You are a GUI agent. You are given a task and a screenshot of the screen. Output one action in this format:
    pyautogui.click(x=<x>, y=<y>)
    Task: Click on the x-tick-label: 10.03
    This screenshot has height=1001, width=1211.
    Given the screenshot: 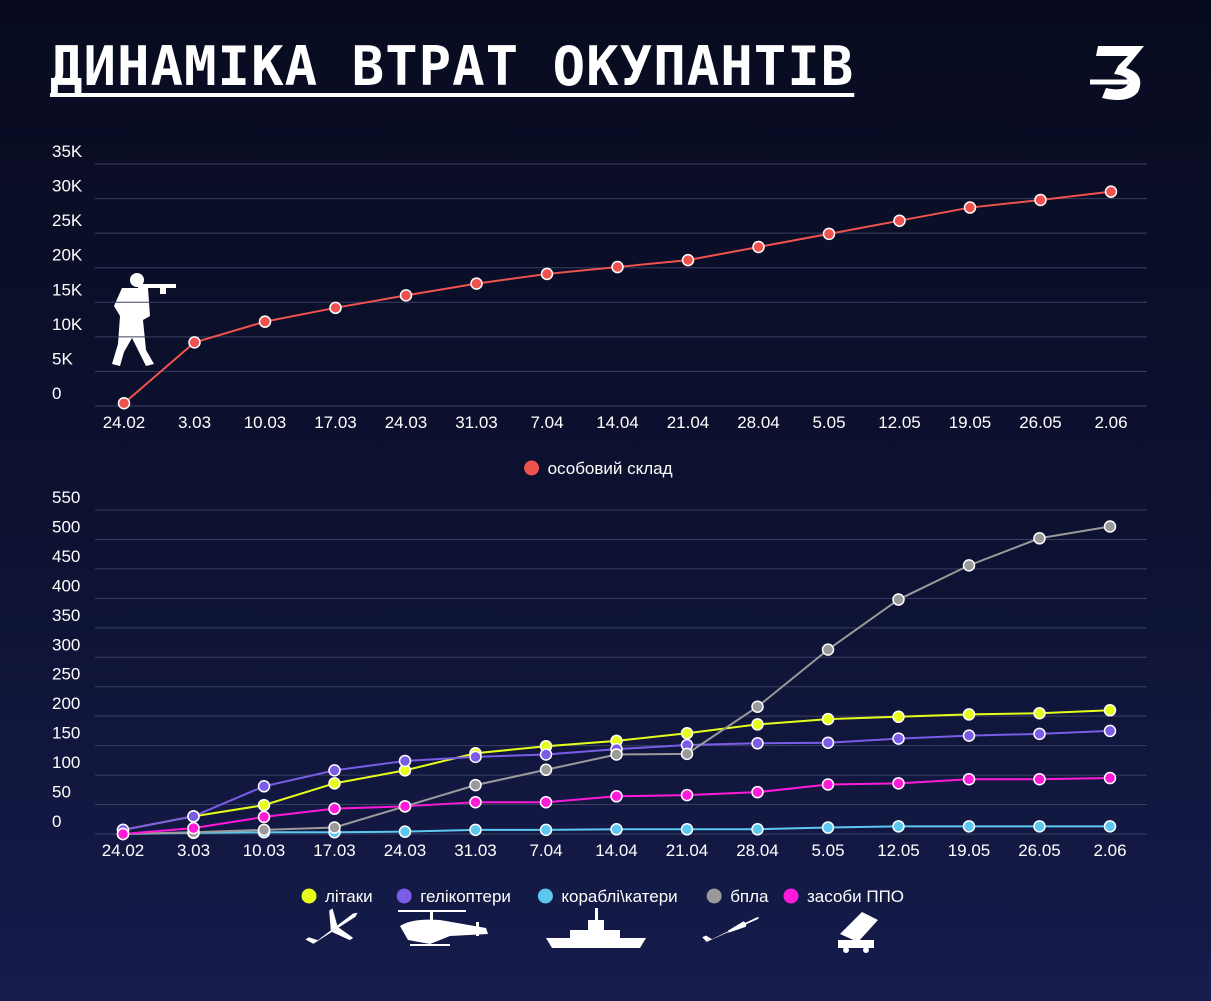 What is the action you would take?
    pyautogui.click(x=264, y=850)
    